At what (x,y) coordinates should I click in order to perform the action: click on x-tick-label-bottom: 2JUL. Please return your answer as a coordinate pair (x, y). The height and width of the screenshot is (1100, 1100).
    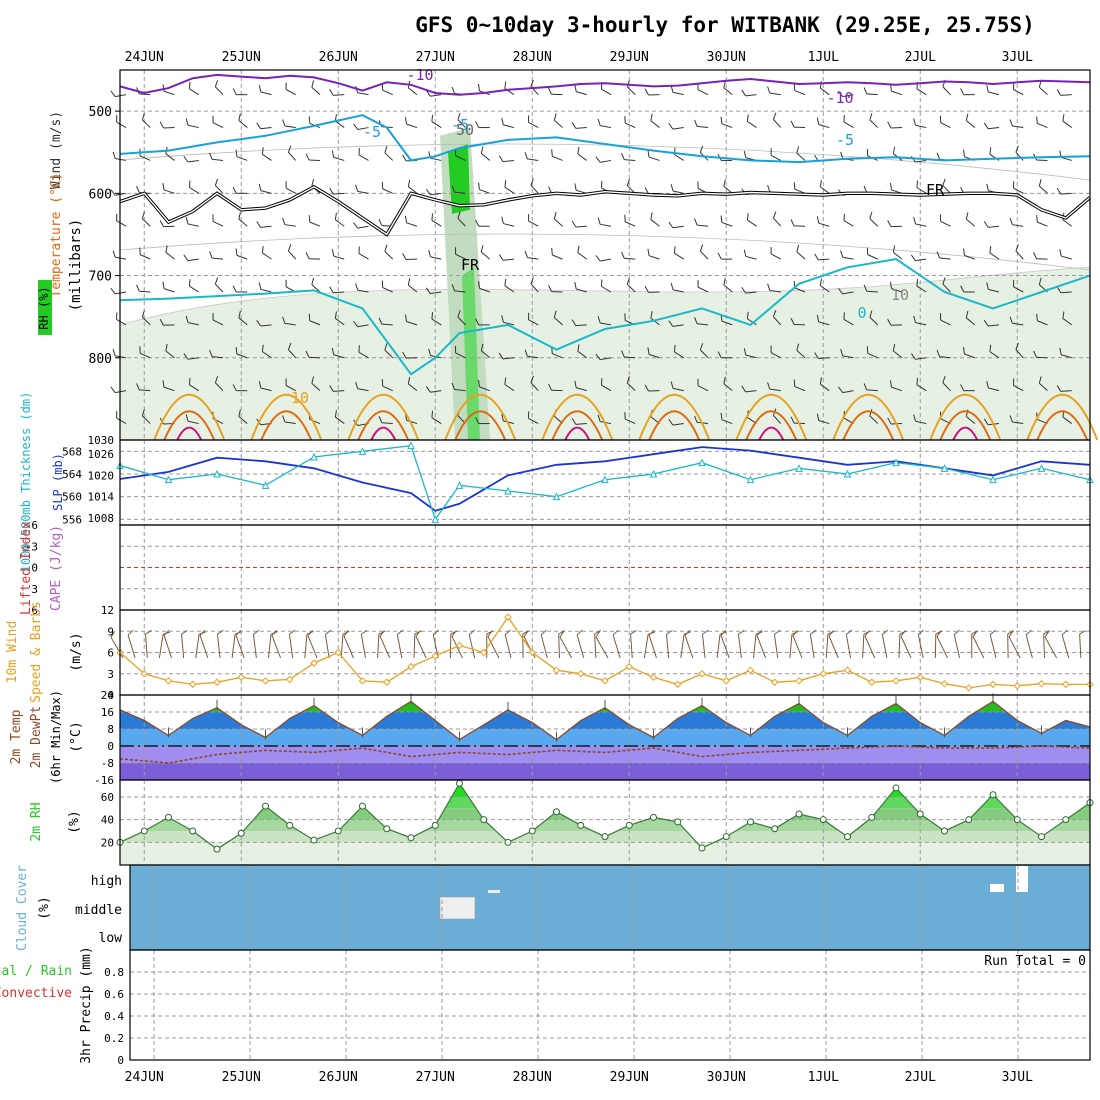
    Looking at the image, I should click on (920, 1077).